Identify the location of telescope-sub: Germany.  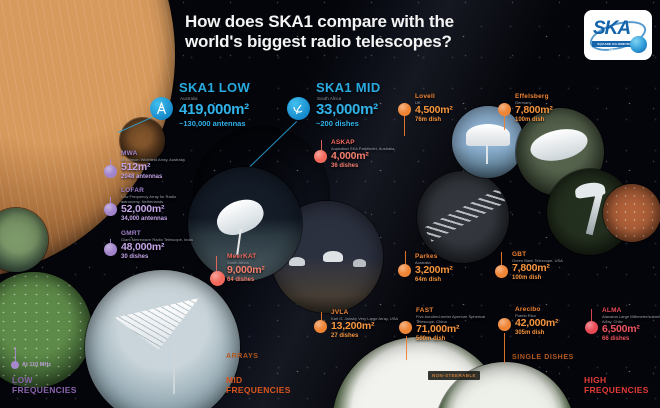
(523, 102).